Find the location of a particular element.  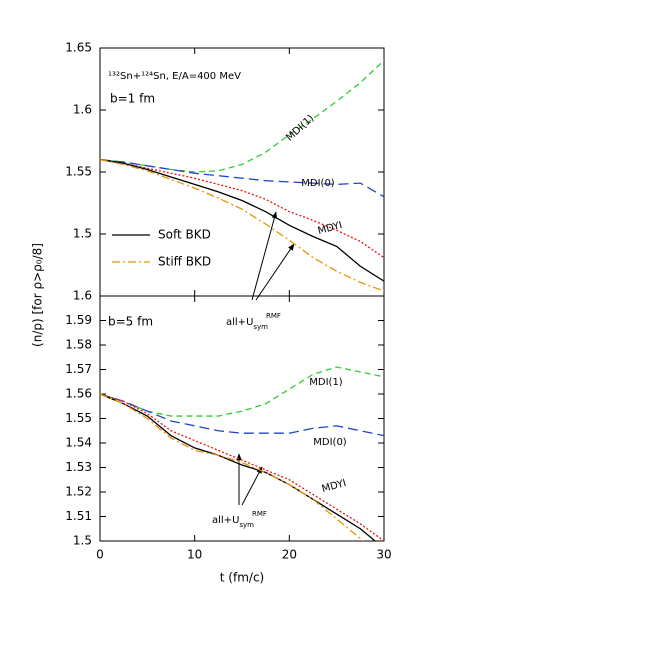

x-tick-label: 10 is located at coordinates (194, 555).